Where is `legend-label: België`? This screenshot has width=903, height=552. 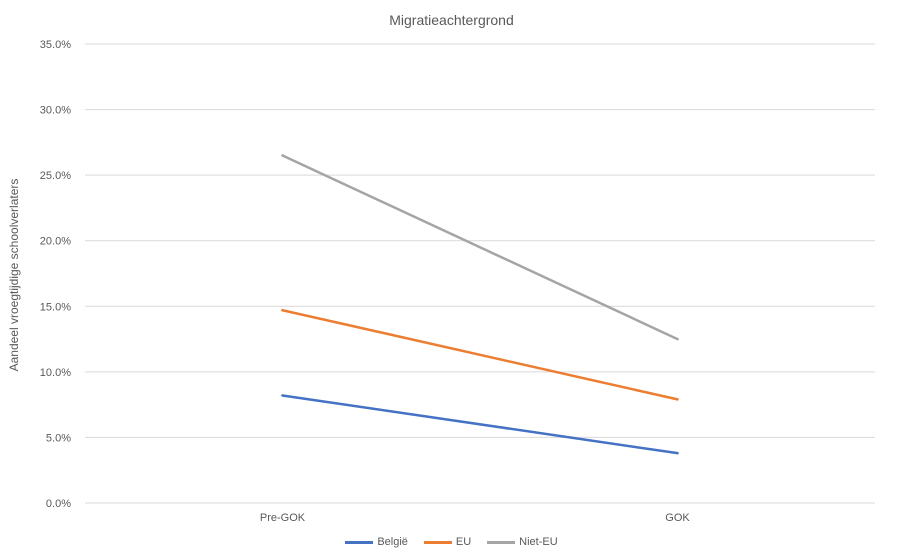 legend-label: België is located at coordinates (392, 542).